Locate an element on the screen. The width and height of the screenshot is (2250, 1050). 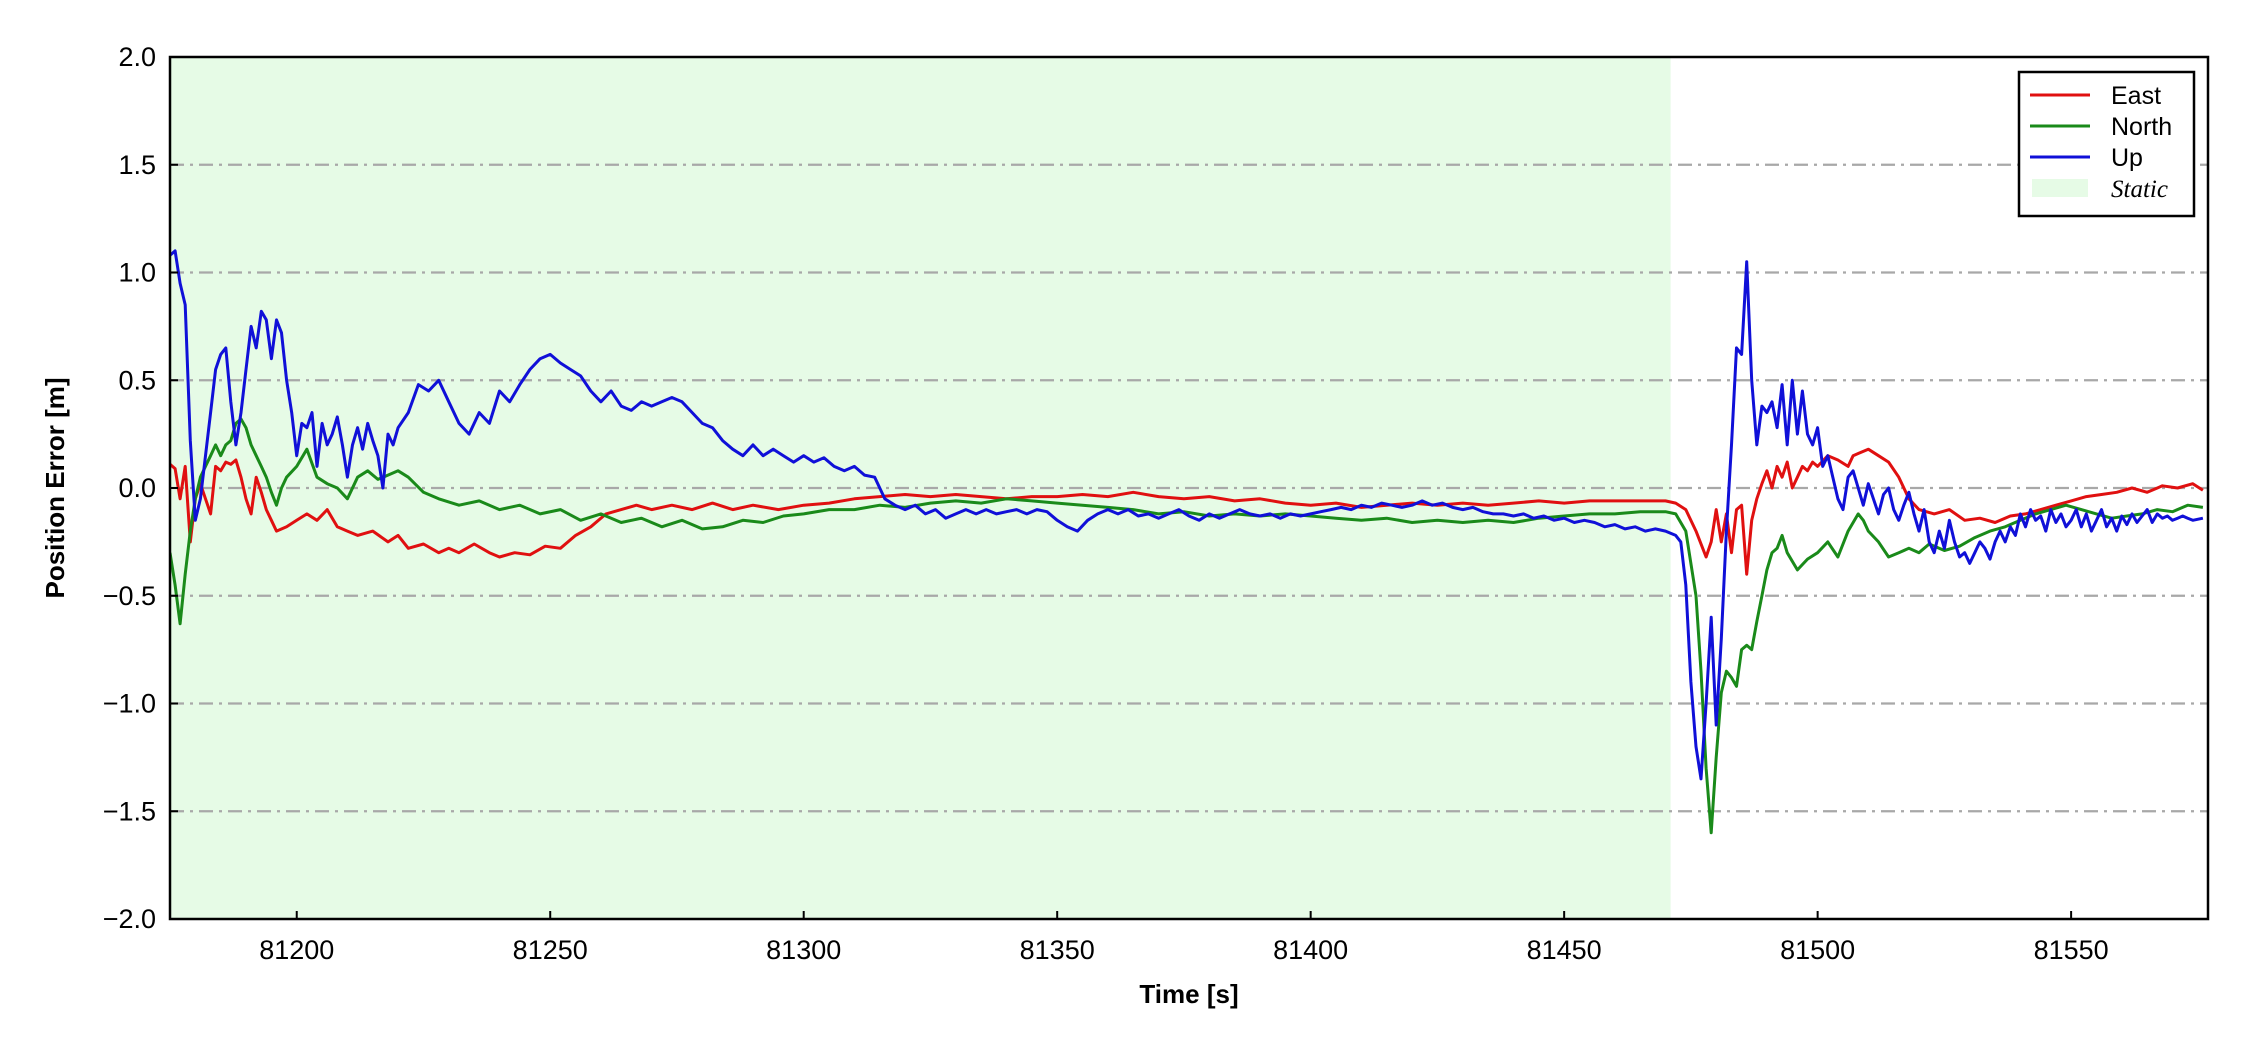
y-tick-label: −1.0 is located at coordinates (129, 704).